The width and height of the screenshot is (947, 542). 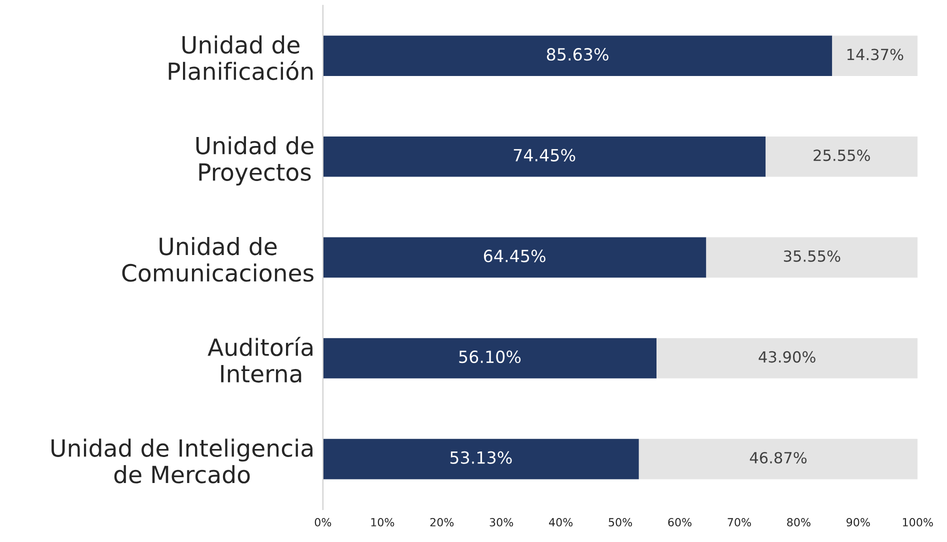 What do you see at coordinates (323, 522) in the screenshot?
I see `x-tick-label: 0%` at bounding box center [323, 522].